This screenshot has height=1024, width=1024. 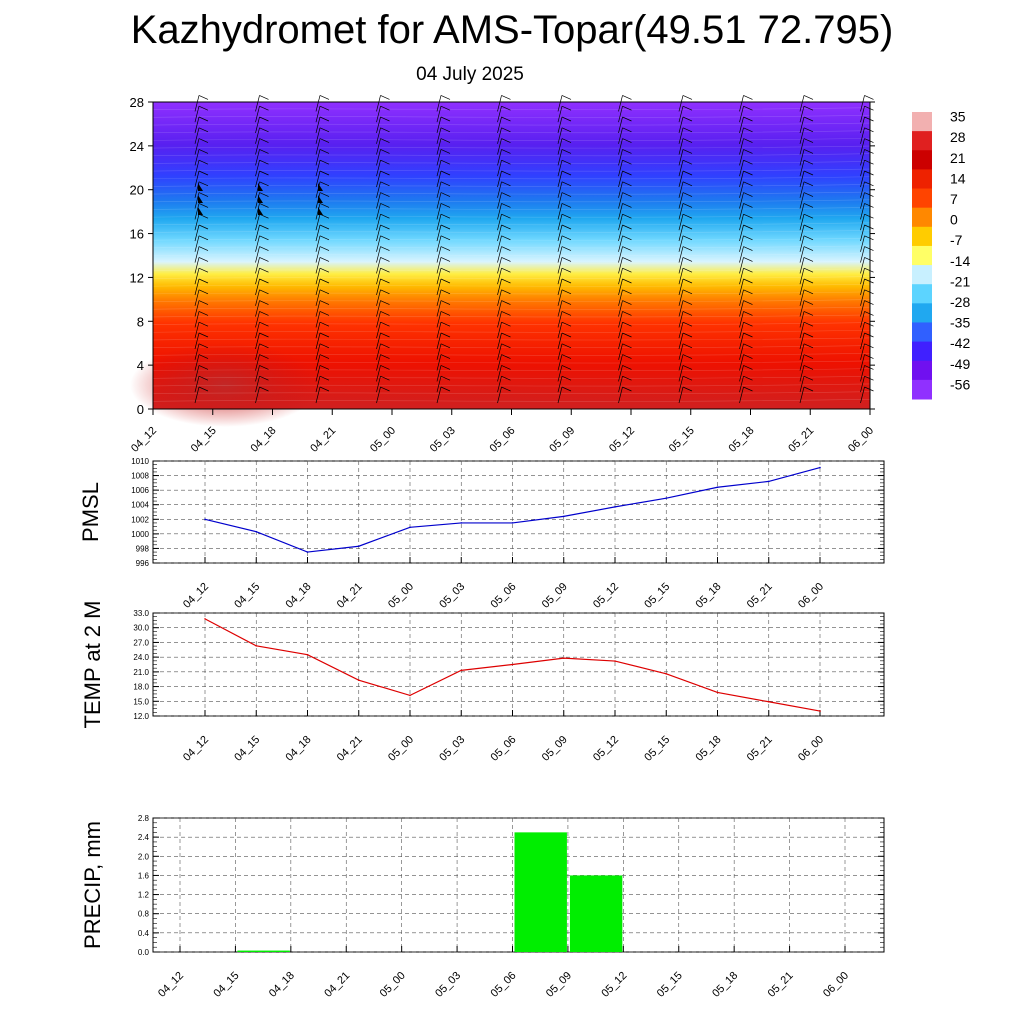 What do you see at coordinates (614, 985) in the screenshot?
I see `x-tick-label: 05_12` at bounding box center [614, 985].